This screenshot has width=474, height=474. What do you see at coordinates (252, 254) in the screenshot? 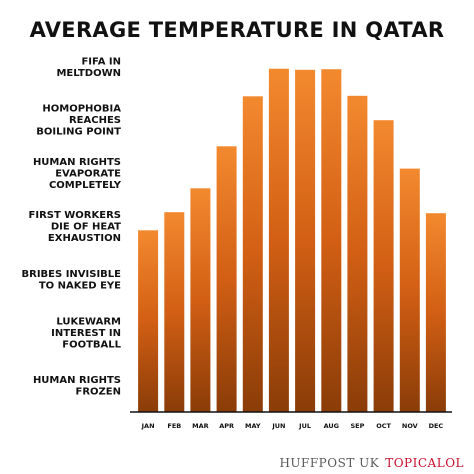
I see `bar-may` at bounding box center [252, 254].